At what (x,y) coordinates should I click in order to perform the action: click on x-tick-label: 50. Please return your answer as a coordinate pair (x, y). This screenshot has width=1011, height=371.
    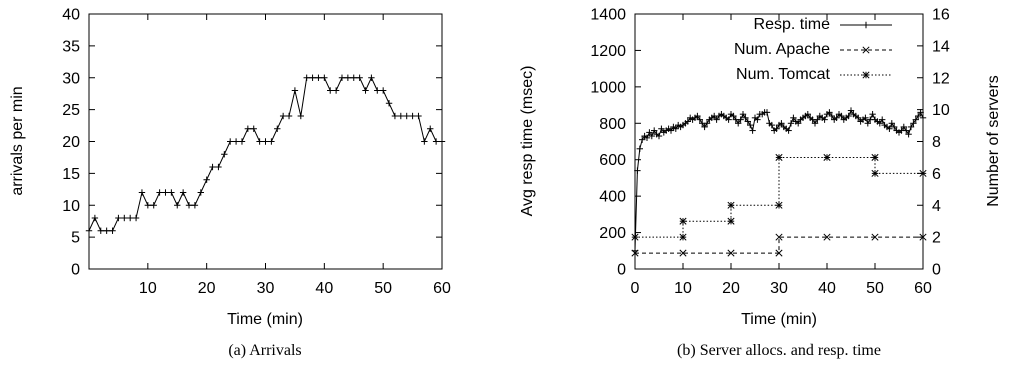
    Looking at the image, I should click on (383, 288).